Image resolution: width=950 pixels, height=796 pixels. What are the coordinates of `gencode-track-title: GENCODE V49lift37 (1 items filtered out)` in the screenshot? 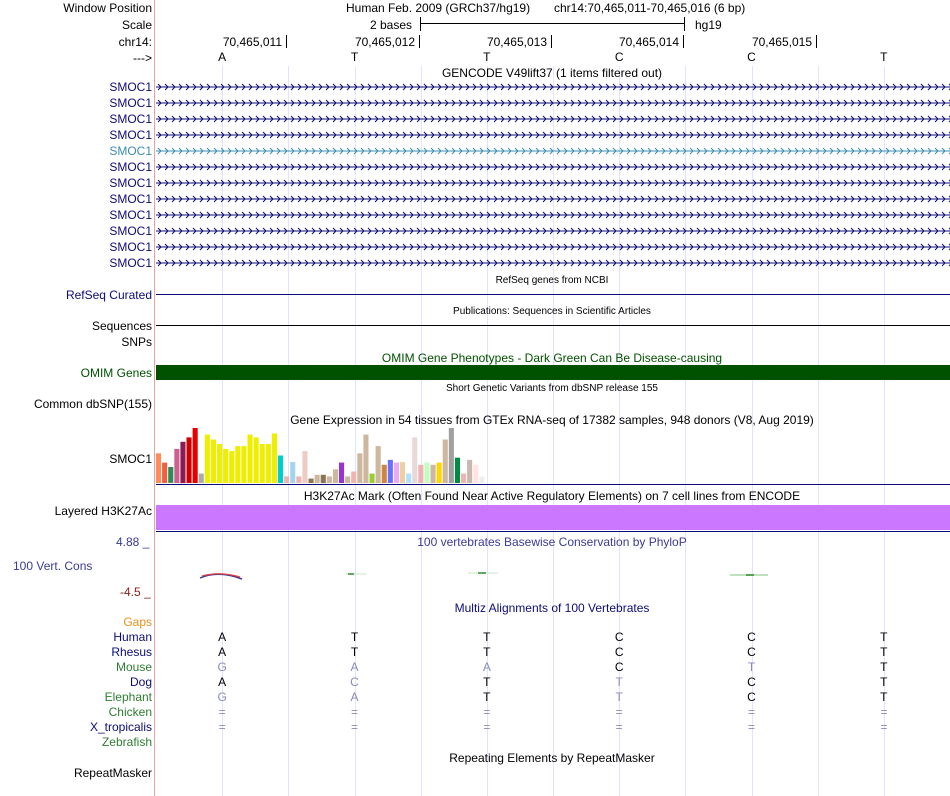 It's located at (552, 73).